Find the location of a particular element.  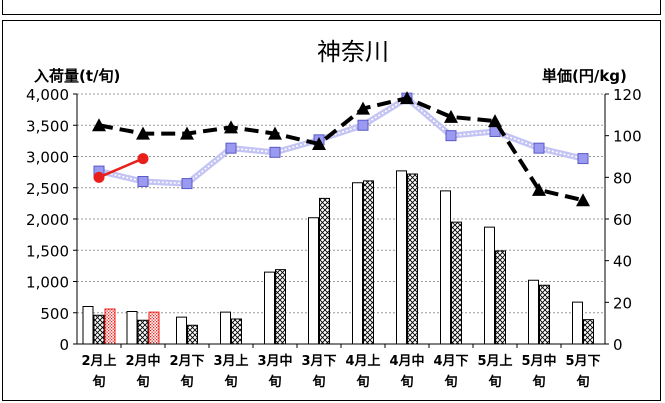

y-left-tick-label: 2,500 is located at coordinates (47, 189).